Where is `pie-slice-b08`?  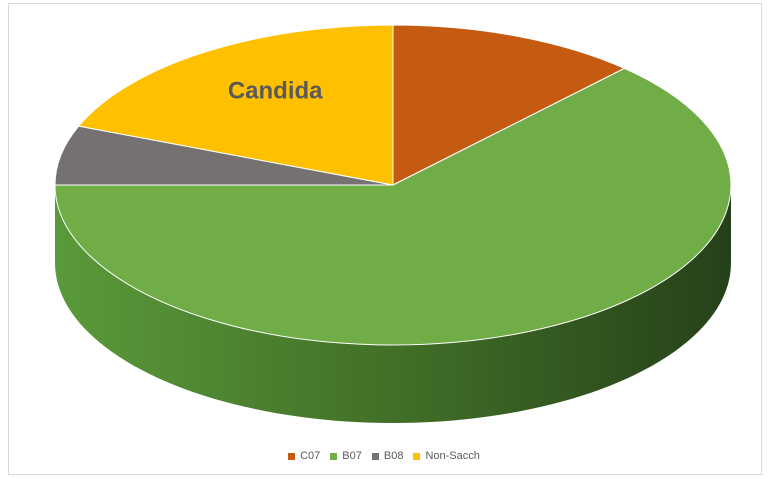 pie-slice-b08 is located at coordinates (224, 155).